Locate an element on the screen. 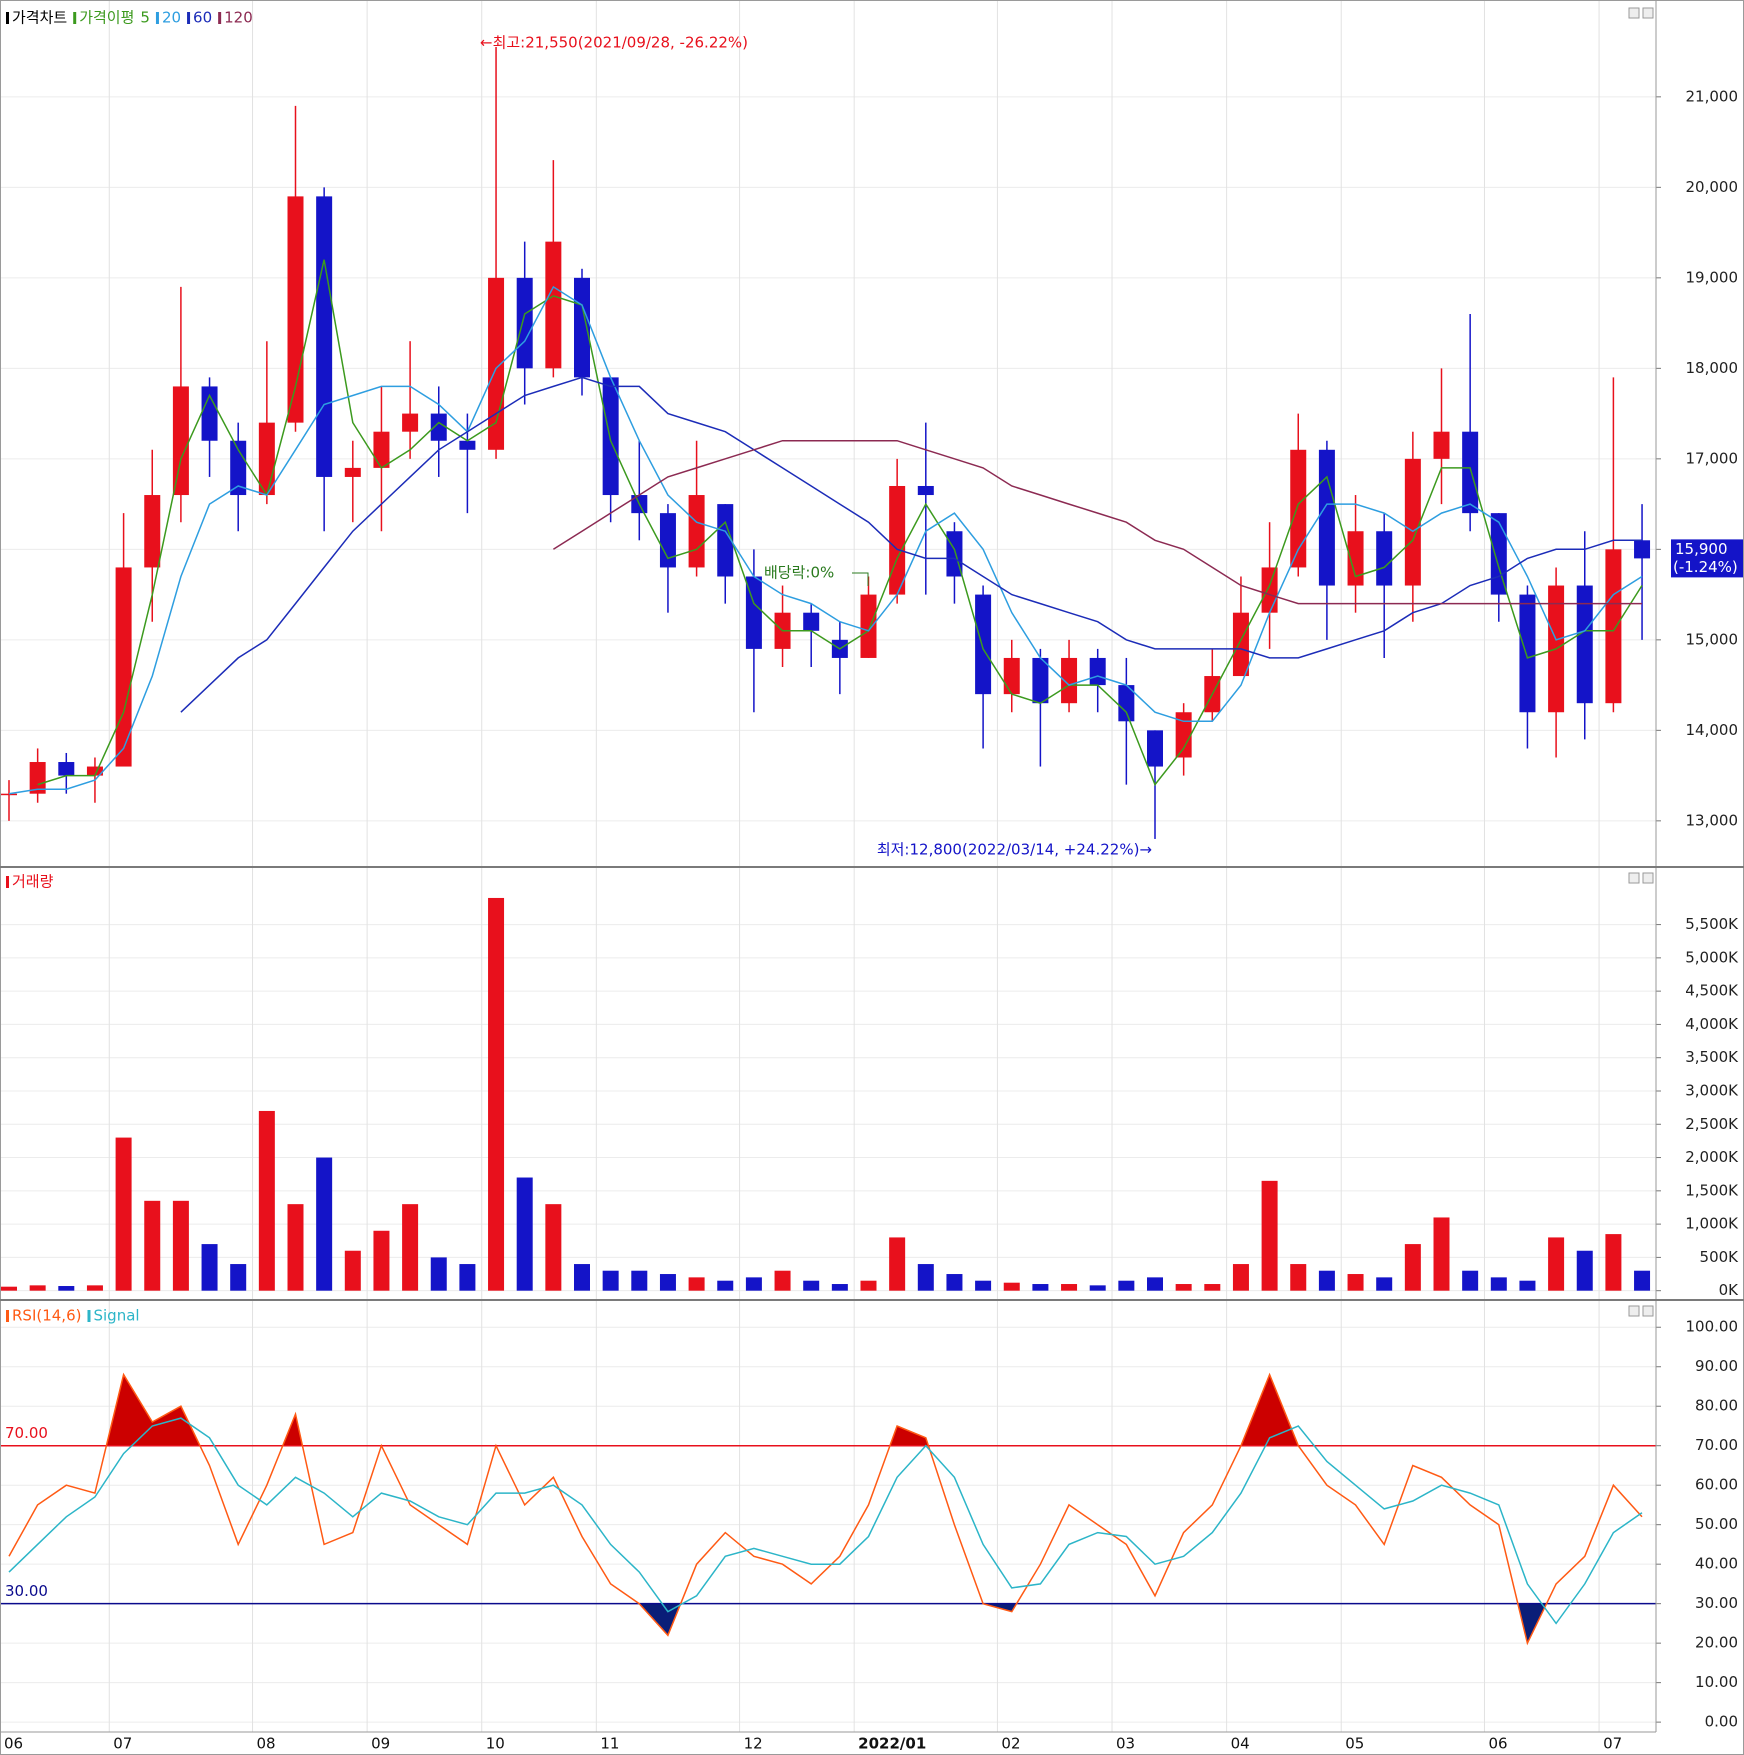  low-annotation: 최저:12,800(2022/03/14, +24.22%)→ is located at coordinates (1014, 850).